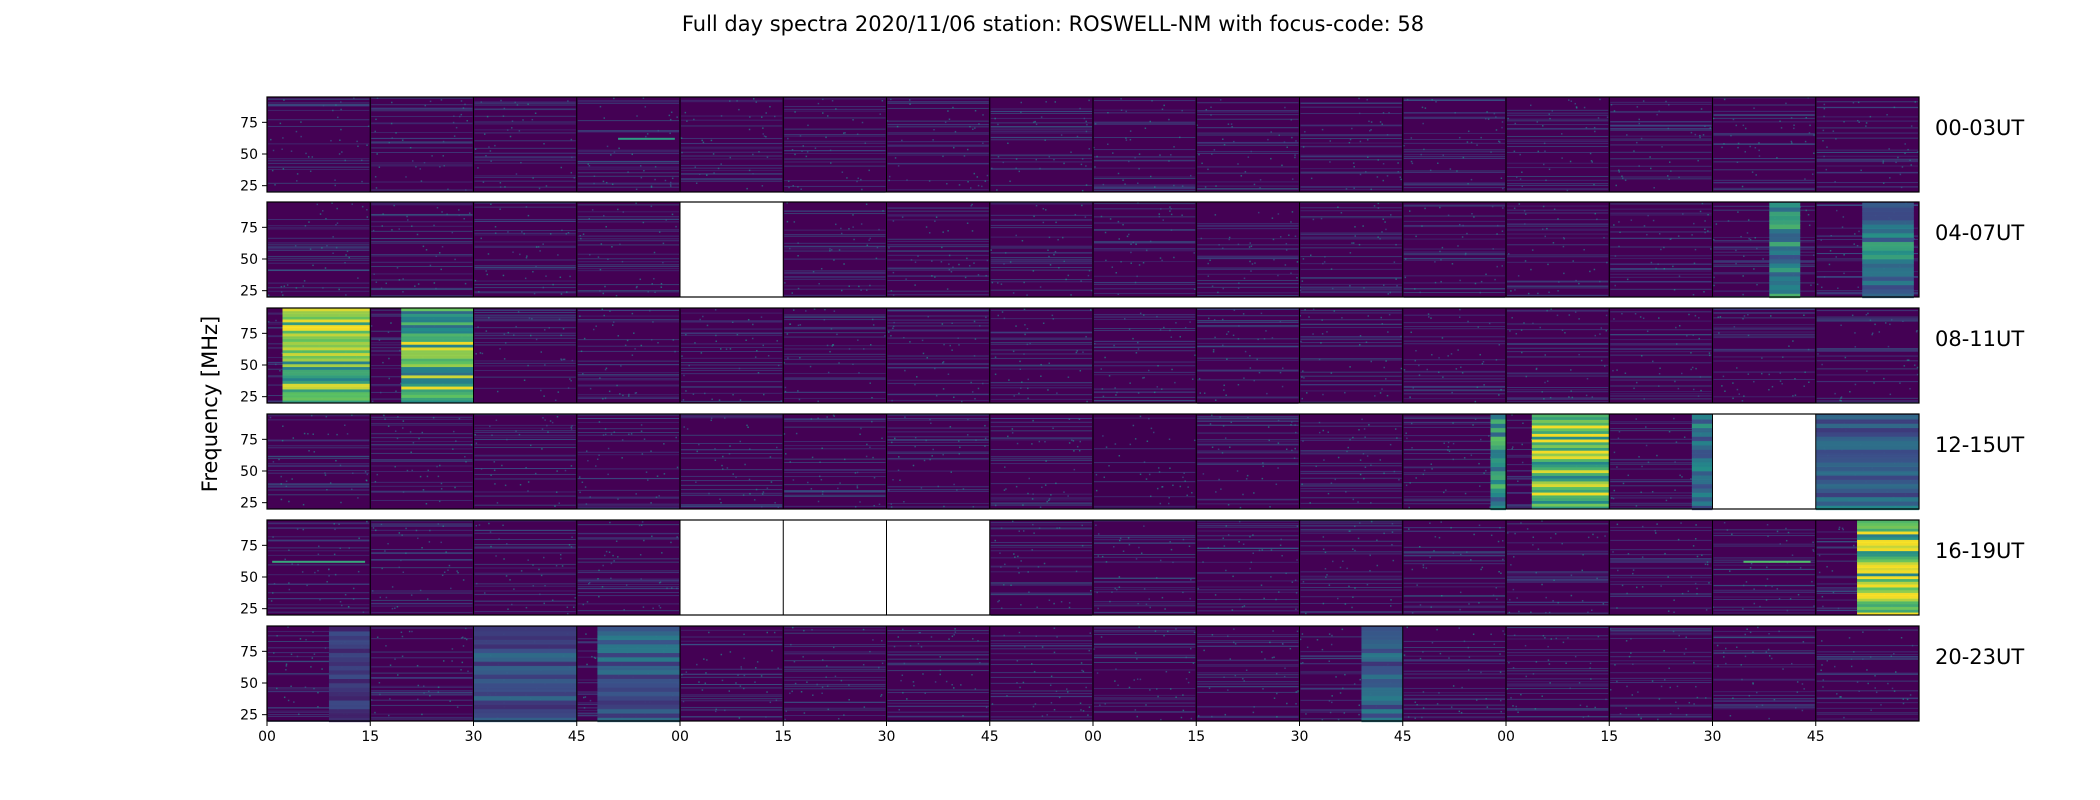 The image size is (2100, 800). I want to click on panel-background, so click(525, 355).